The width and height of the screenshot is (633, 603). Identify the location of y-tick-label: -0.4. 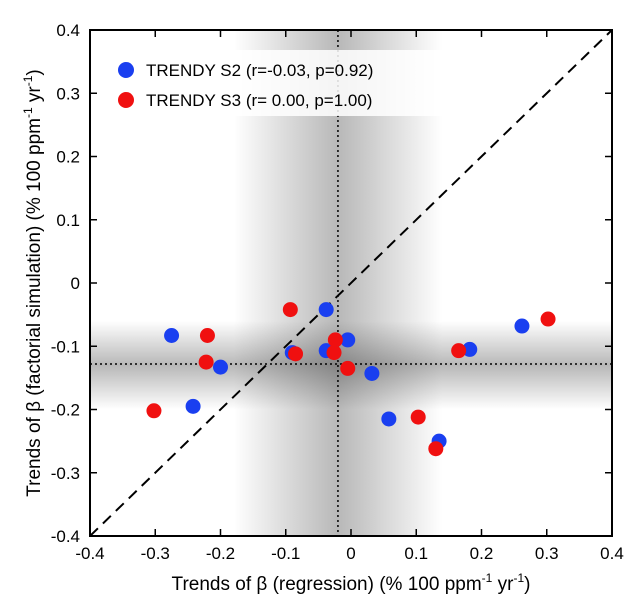
(65, 536).